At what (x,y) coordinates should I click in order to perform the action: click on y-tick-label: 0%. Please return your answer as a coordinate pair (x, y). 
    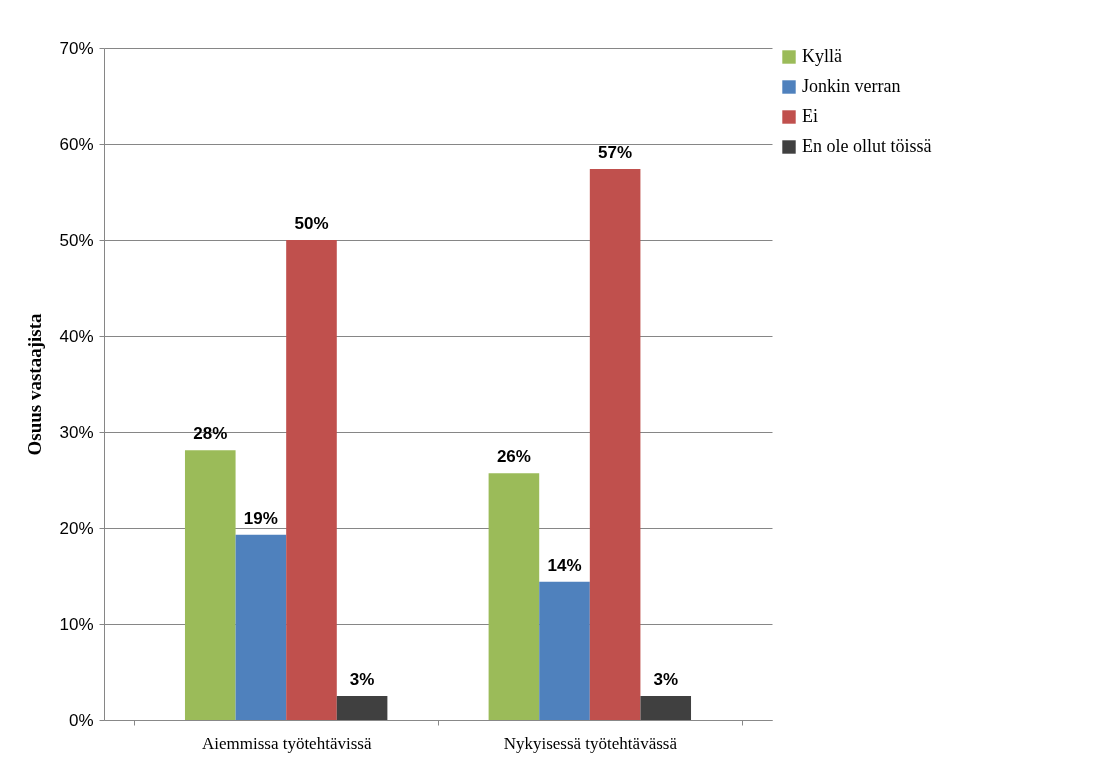
    Looking at the image, I should click on (81, 720).